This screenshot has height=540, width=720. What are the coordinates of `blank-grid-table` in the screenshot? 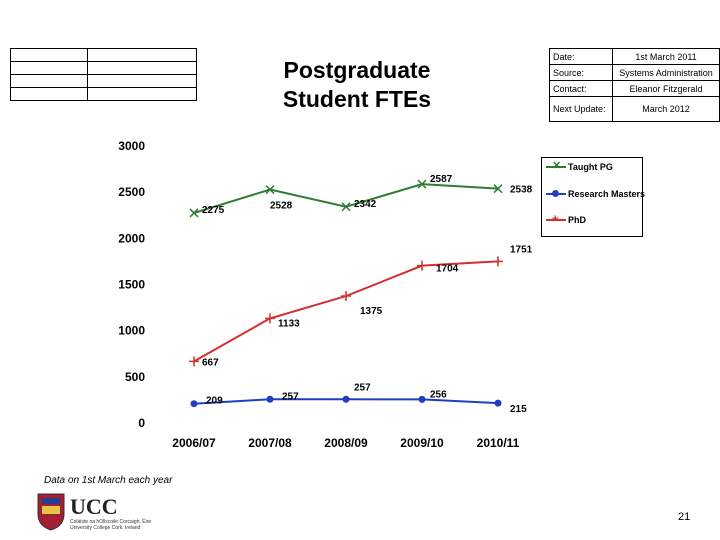 It's located at (103, 74).